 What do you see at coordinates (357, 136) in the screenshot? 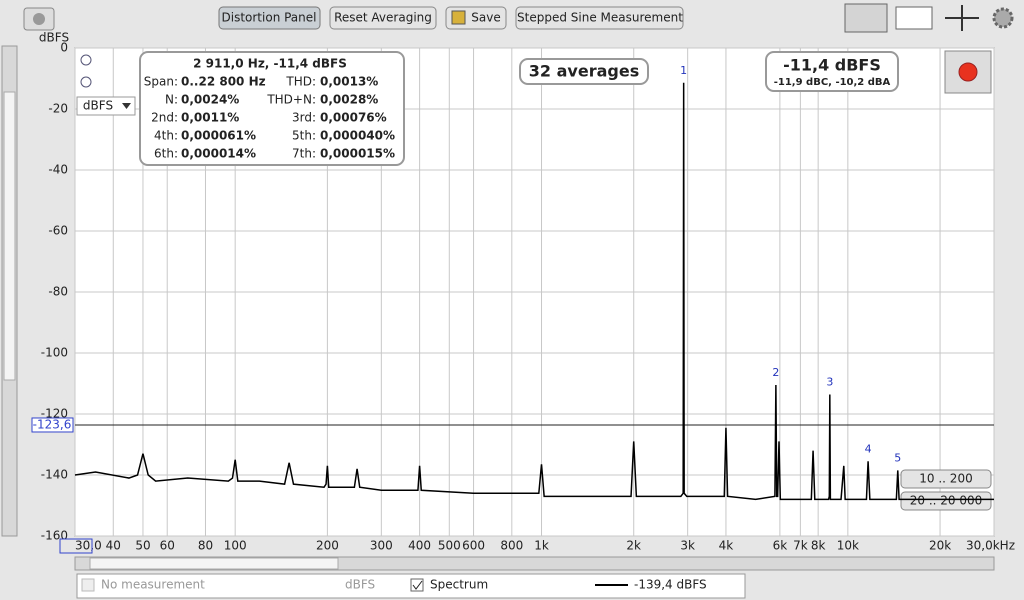
I see `info-value: 0,000040%` at bounding box center [357, 136].